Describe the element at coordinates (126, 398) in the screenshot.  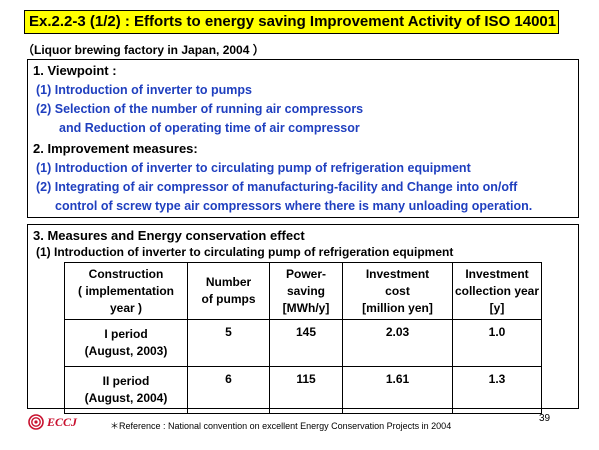
I see `period-date: (August, 2004)` at that location.